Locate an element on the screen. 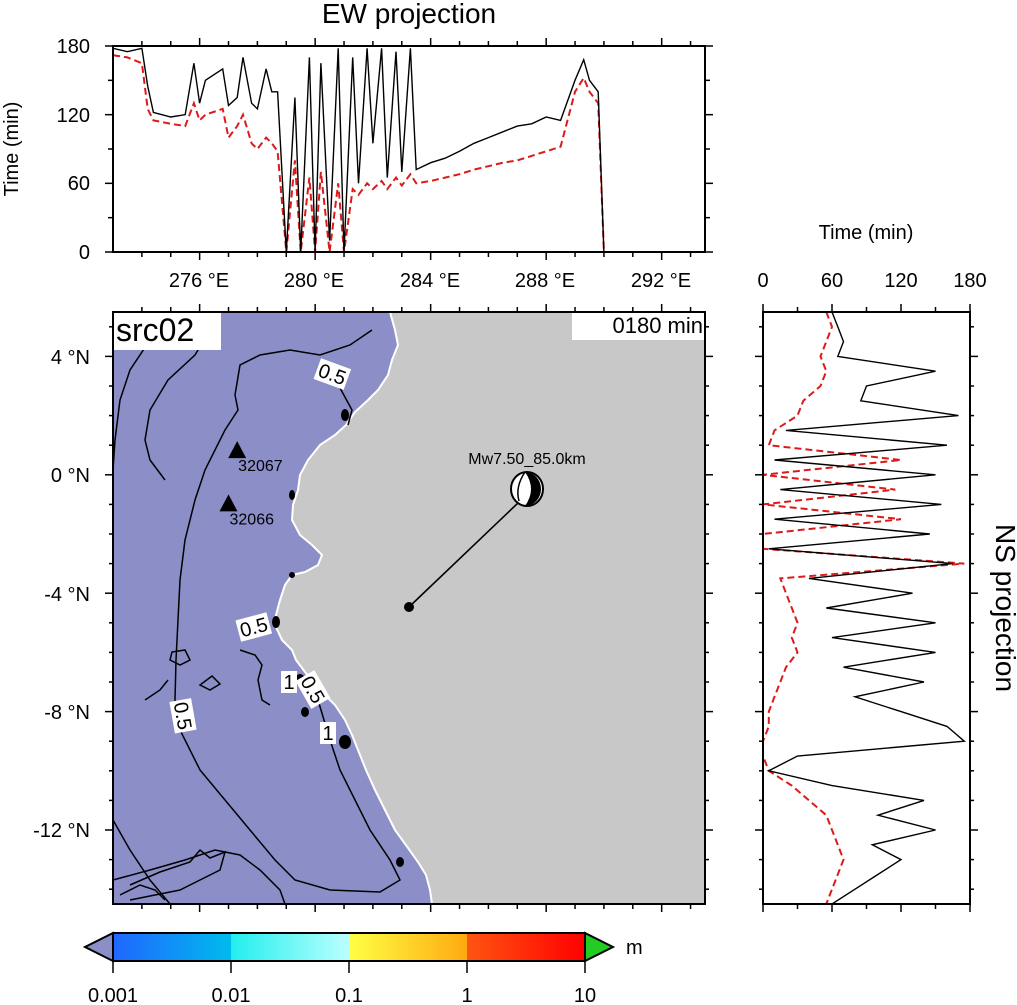 Image resolution: width=1017 pixels, height=1005 pixels. ew-xtick-284: 284 °E is located at coordinates (430, 281).